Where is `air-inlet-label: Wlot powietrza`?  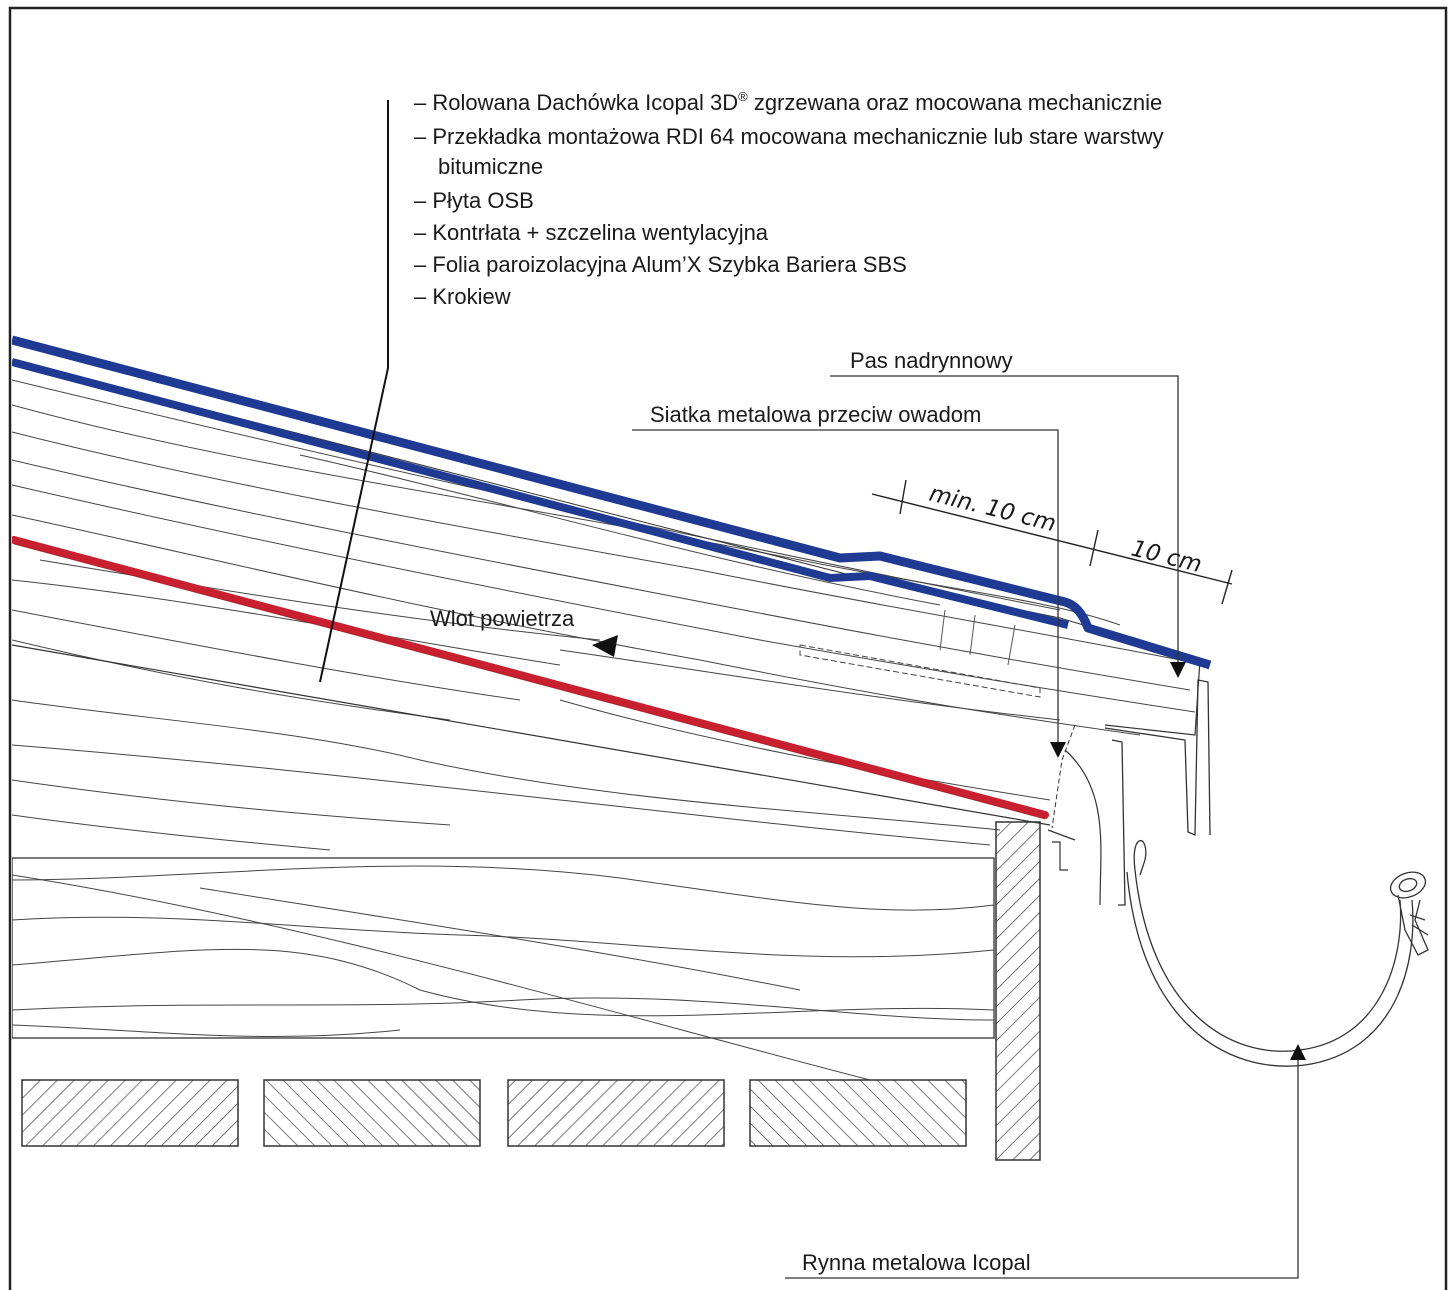
air-inlet-label: Wlot powietrza is located at coordinates (502, 618).